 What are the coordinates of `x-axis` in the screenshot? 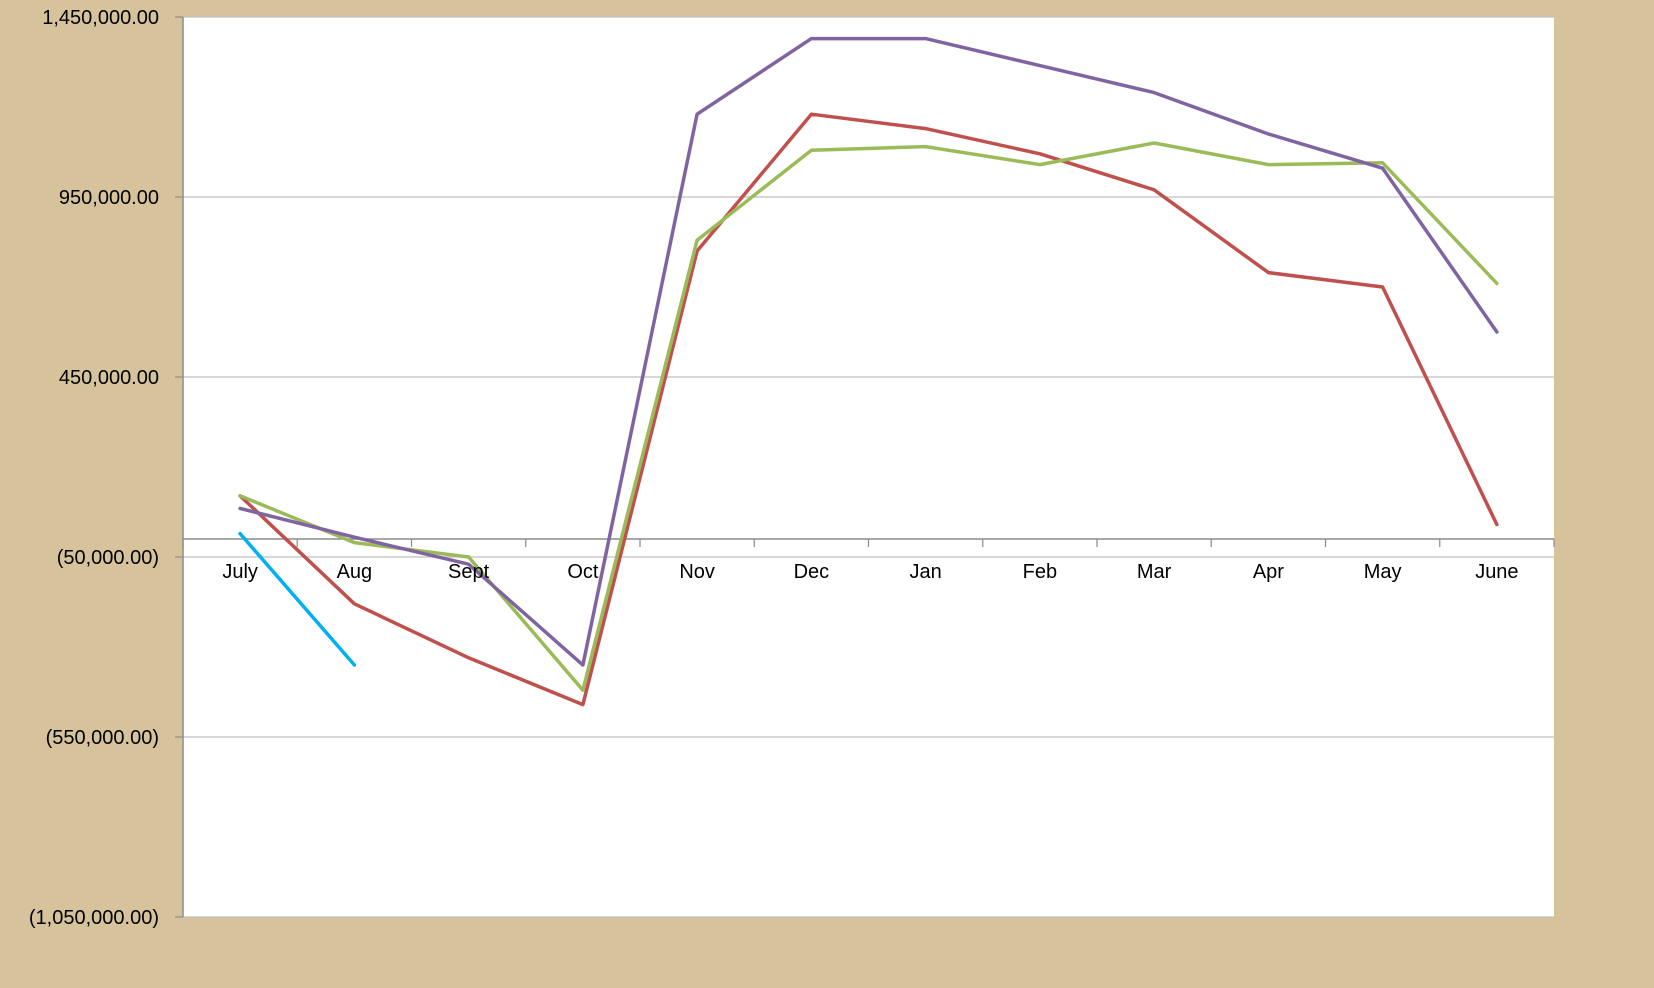 It's located at (868, 542).